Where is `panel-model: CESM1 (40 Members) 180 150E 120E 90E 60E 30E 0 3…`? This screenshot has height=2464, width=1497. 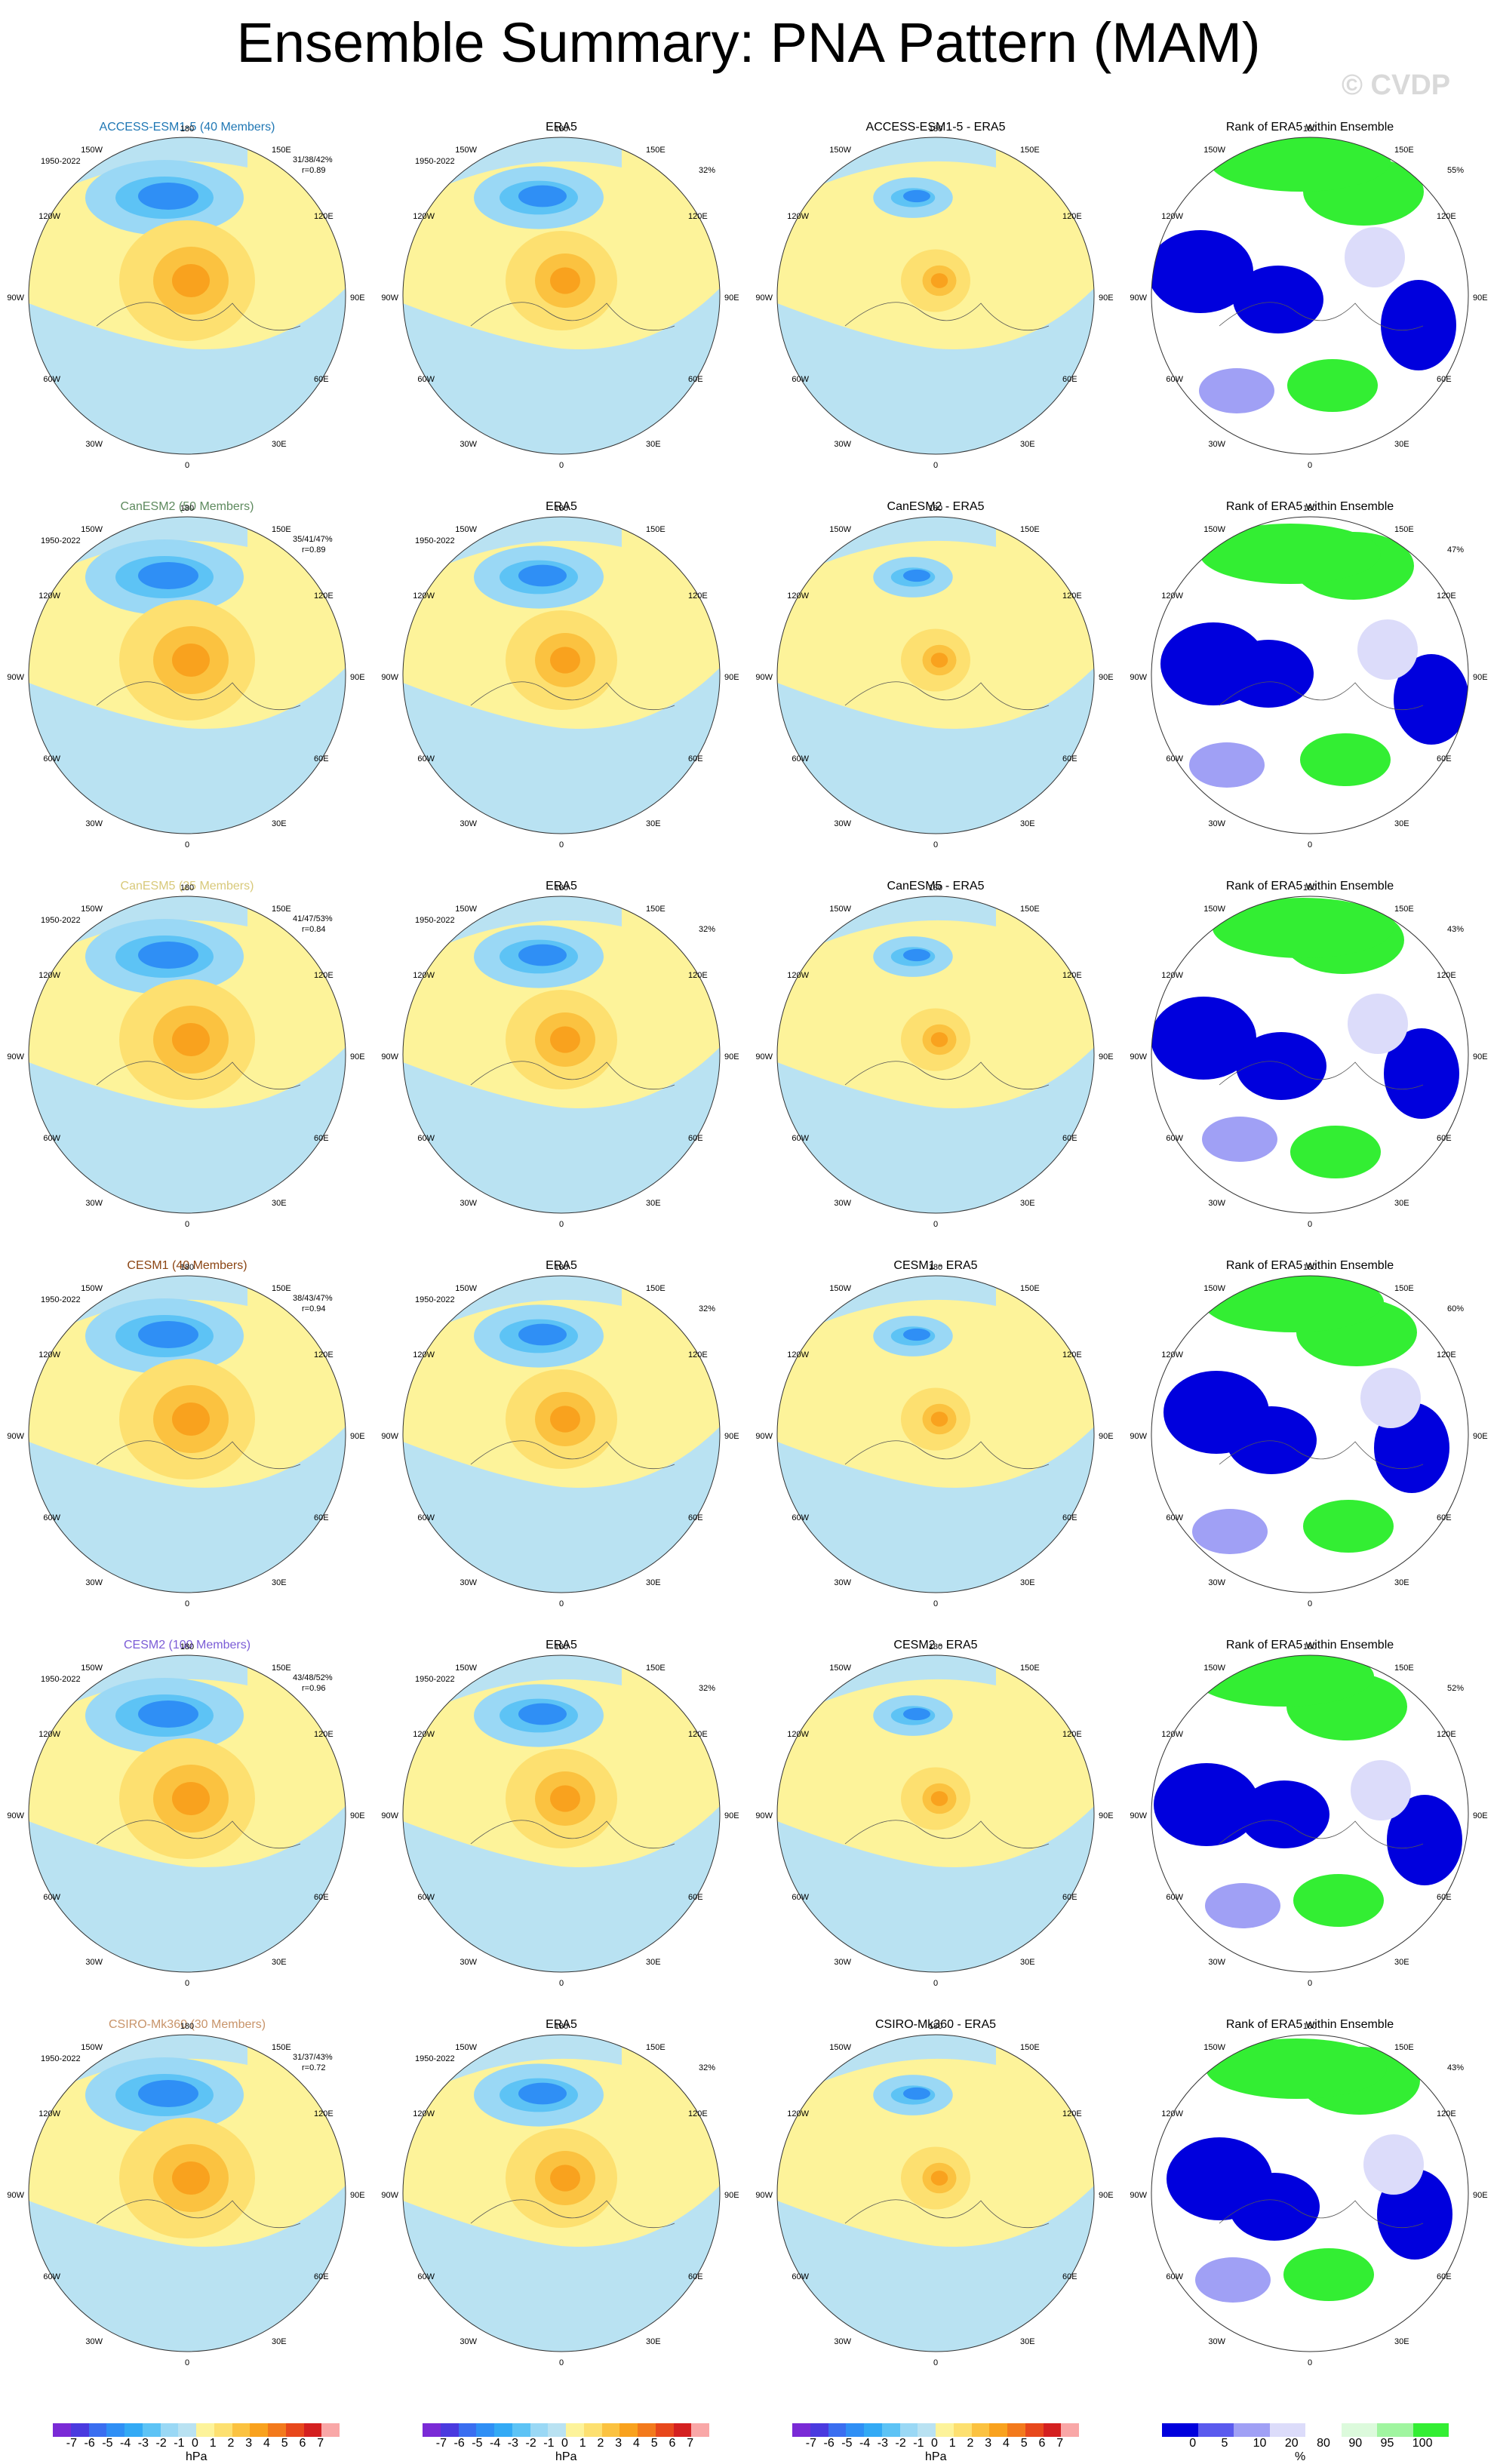 panel-model: CESM1 (40 Members) 180 150E 120E 90E 60E 30E 0 3… is located at coordinates (187, 1449).